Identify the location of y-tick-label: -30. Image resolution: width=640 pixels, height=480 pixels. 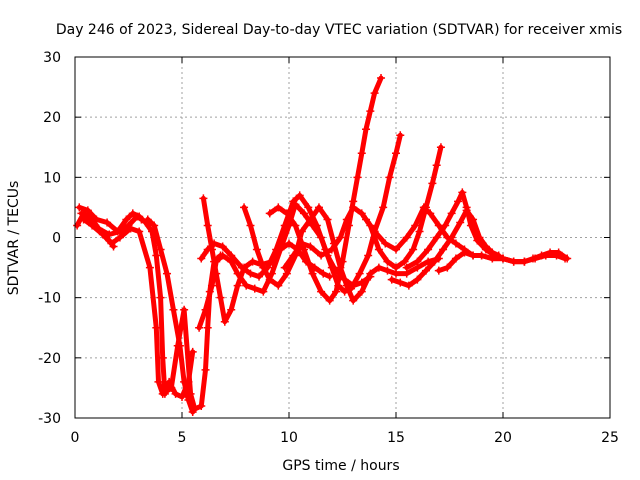
(49, 419).